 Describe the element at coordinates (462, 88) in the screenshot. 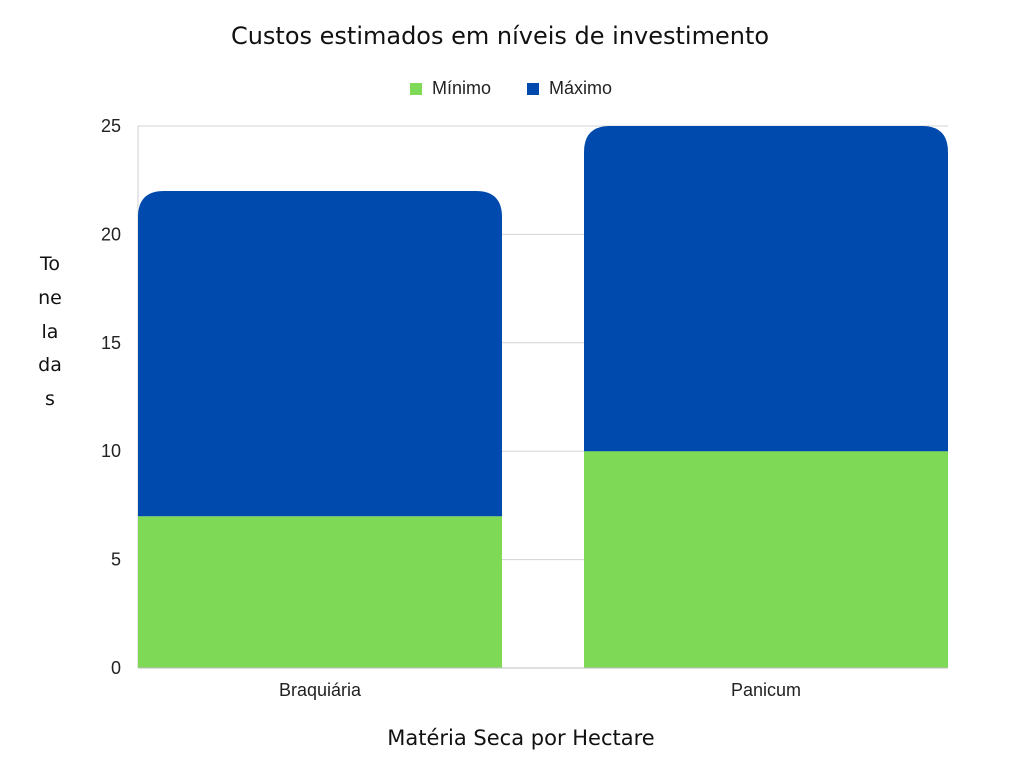

I see `legend-label-minimo: Mínimo` at that location.